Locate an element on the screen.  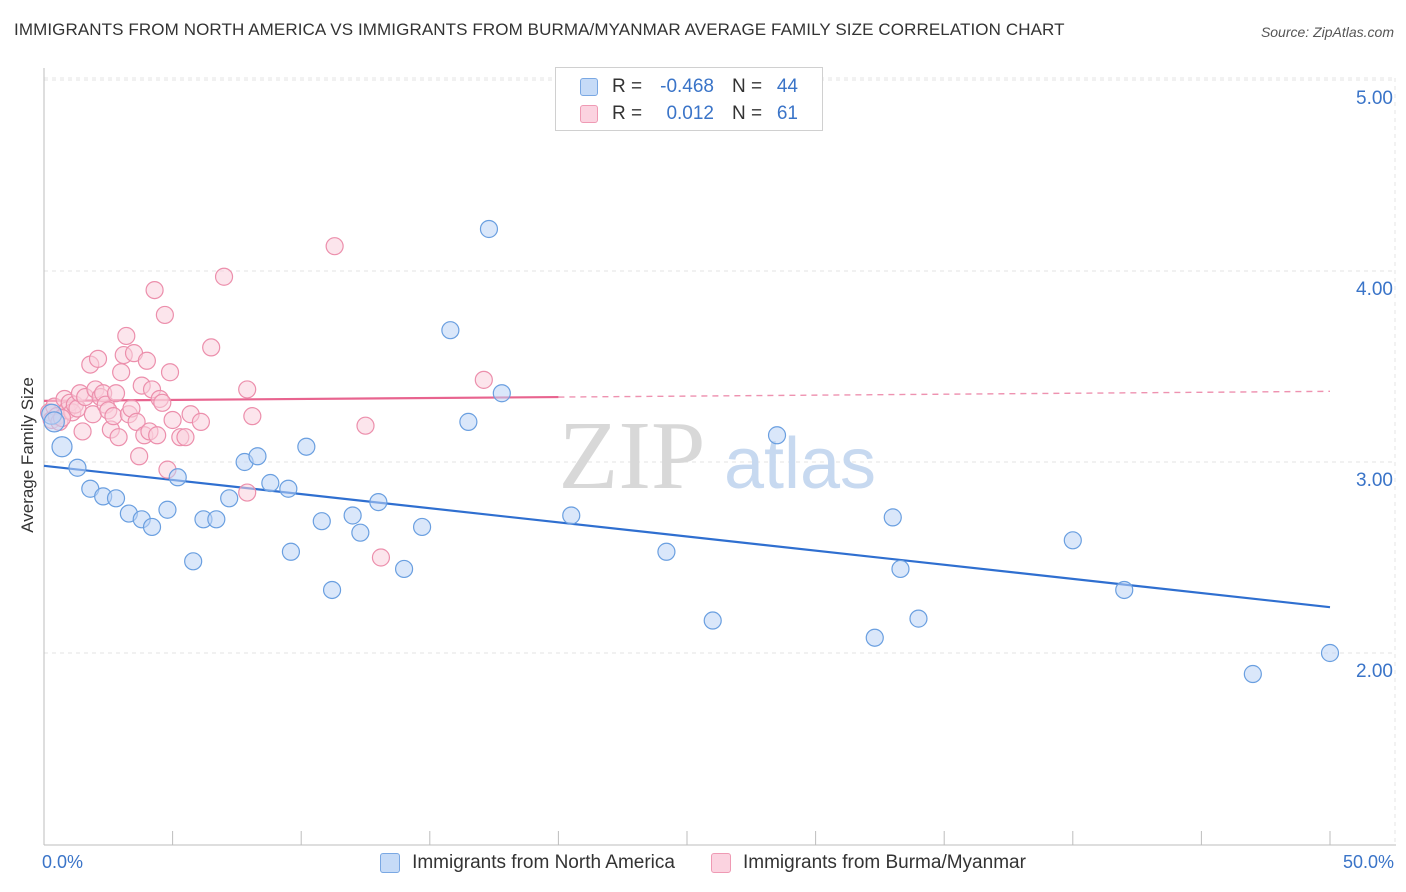
x-tick-max: 50.0% is located at coordinates (1368, 862).